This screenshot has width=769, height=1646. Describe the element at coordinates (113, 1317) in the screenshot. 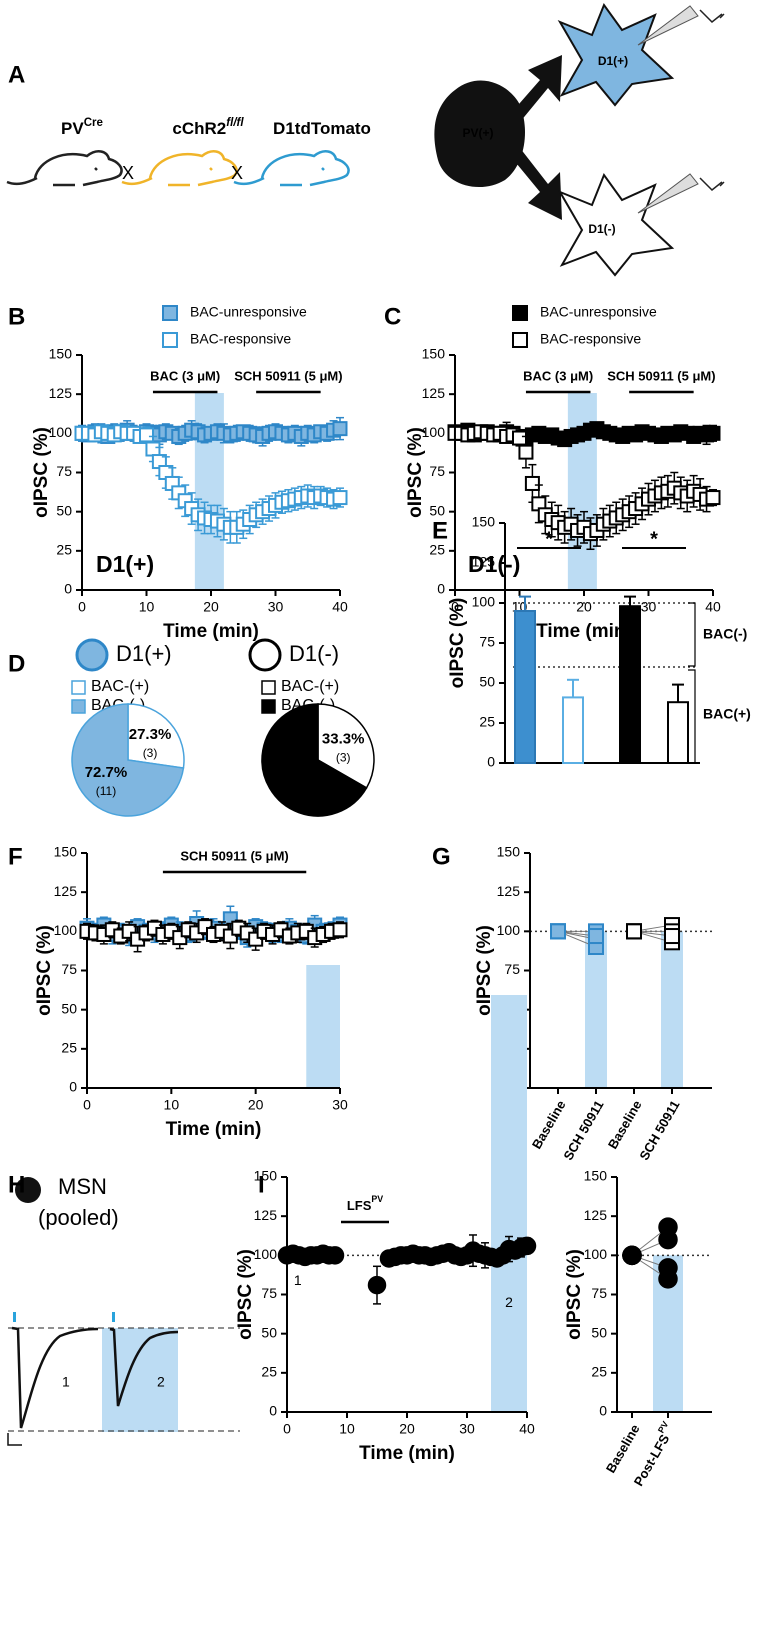

I see `light-pulse` at that location.